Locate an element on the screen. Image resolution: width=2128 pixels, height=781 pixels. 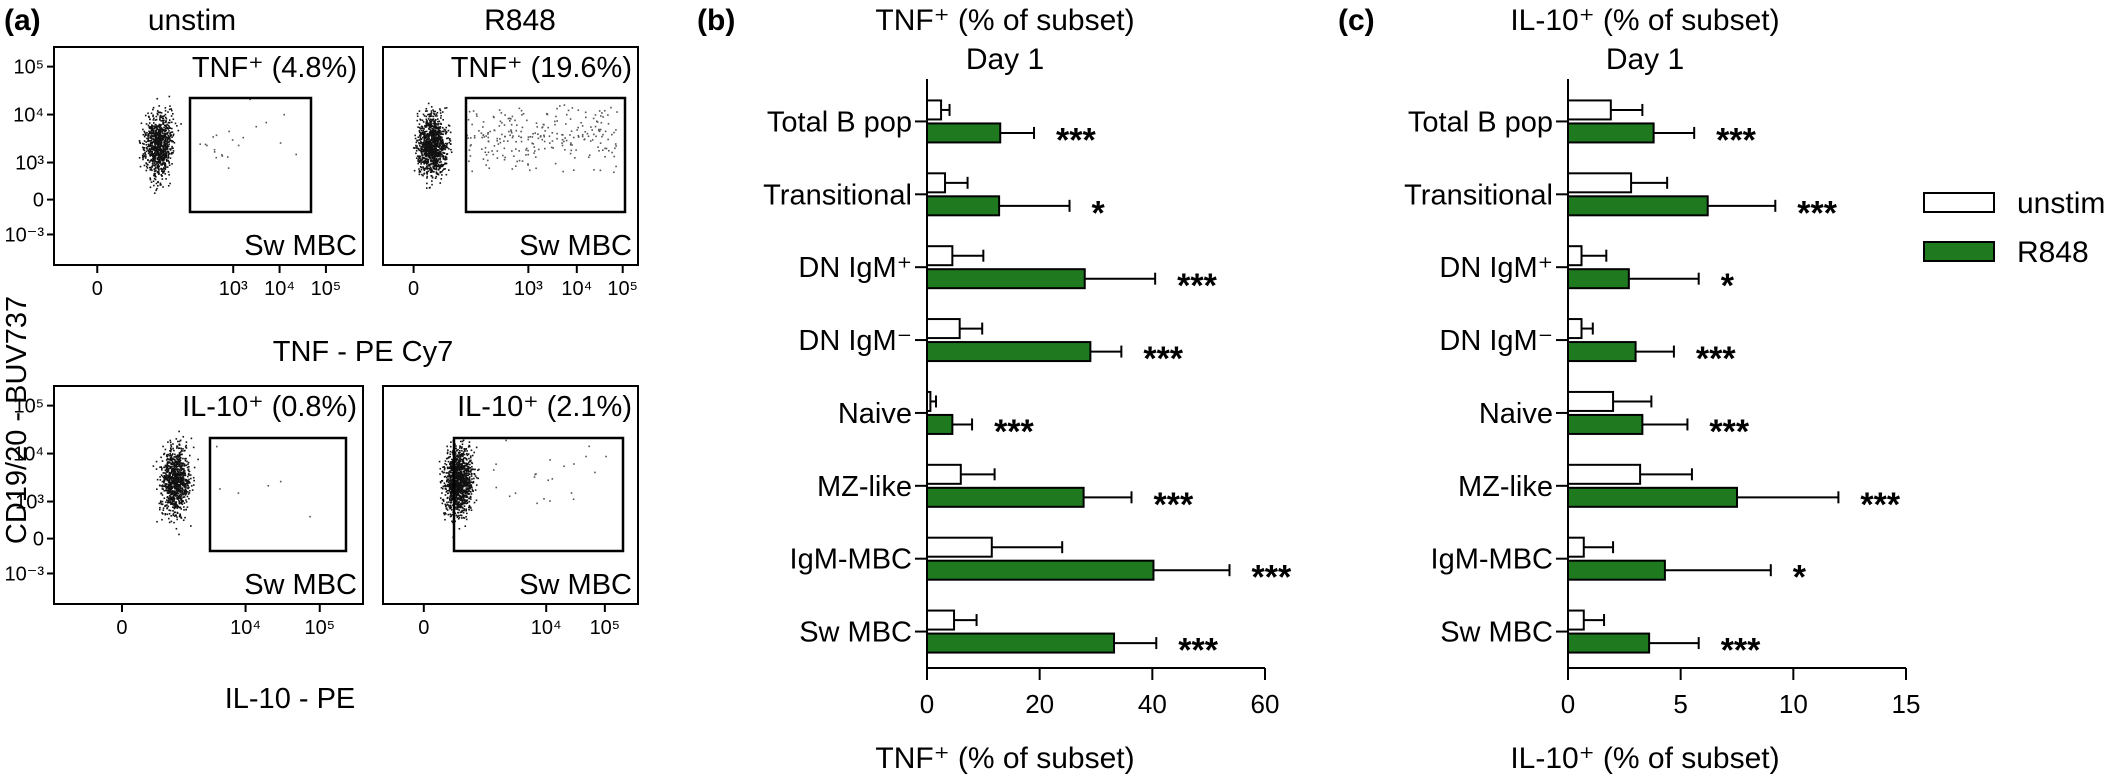
facs-y-tick-label: 0 is located at coordinates (38, 201).